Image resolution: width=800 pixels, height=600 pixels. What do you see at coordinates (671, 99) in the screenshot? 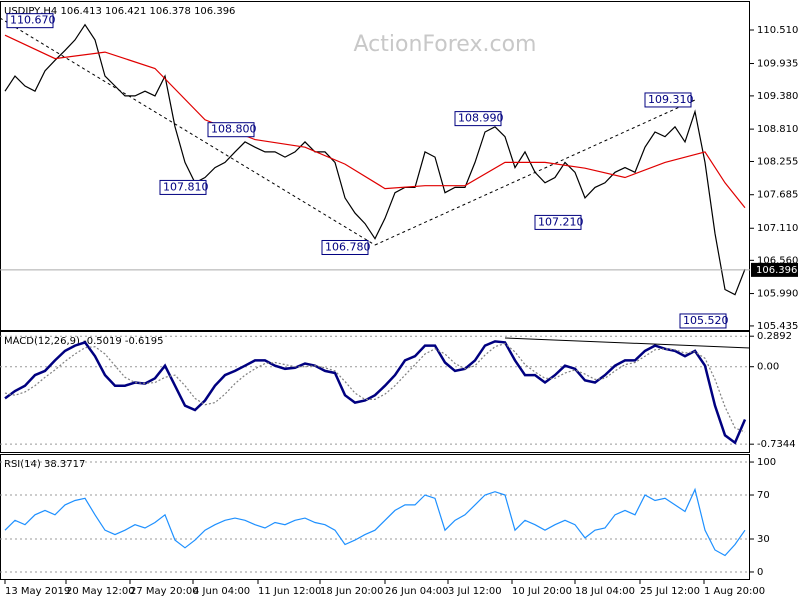
I see `annotation-label: 109.310` at bounding box center [671, 99].